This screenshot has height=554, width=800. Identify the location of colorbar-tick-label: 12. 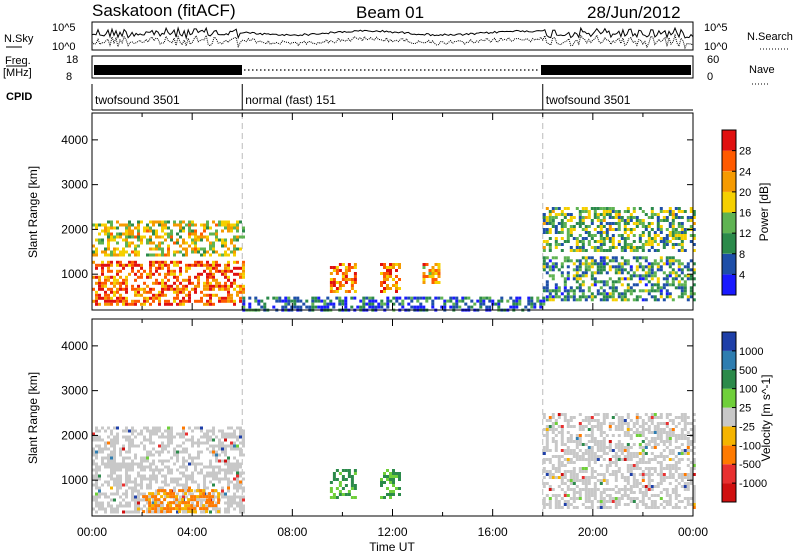
(745, 234).